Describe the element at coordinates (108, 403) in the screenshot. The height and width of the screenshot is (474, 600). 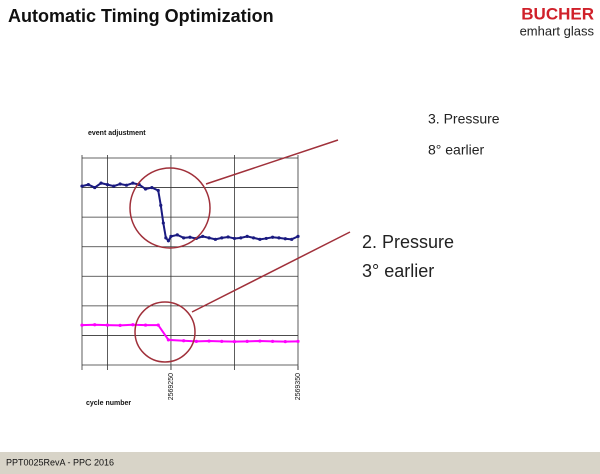
I see `x-axis-label: cycle number` at that location.